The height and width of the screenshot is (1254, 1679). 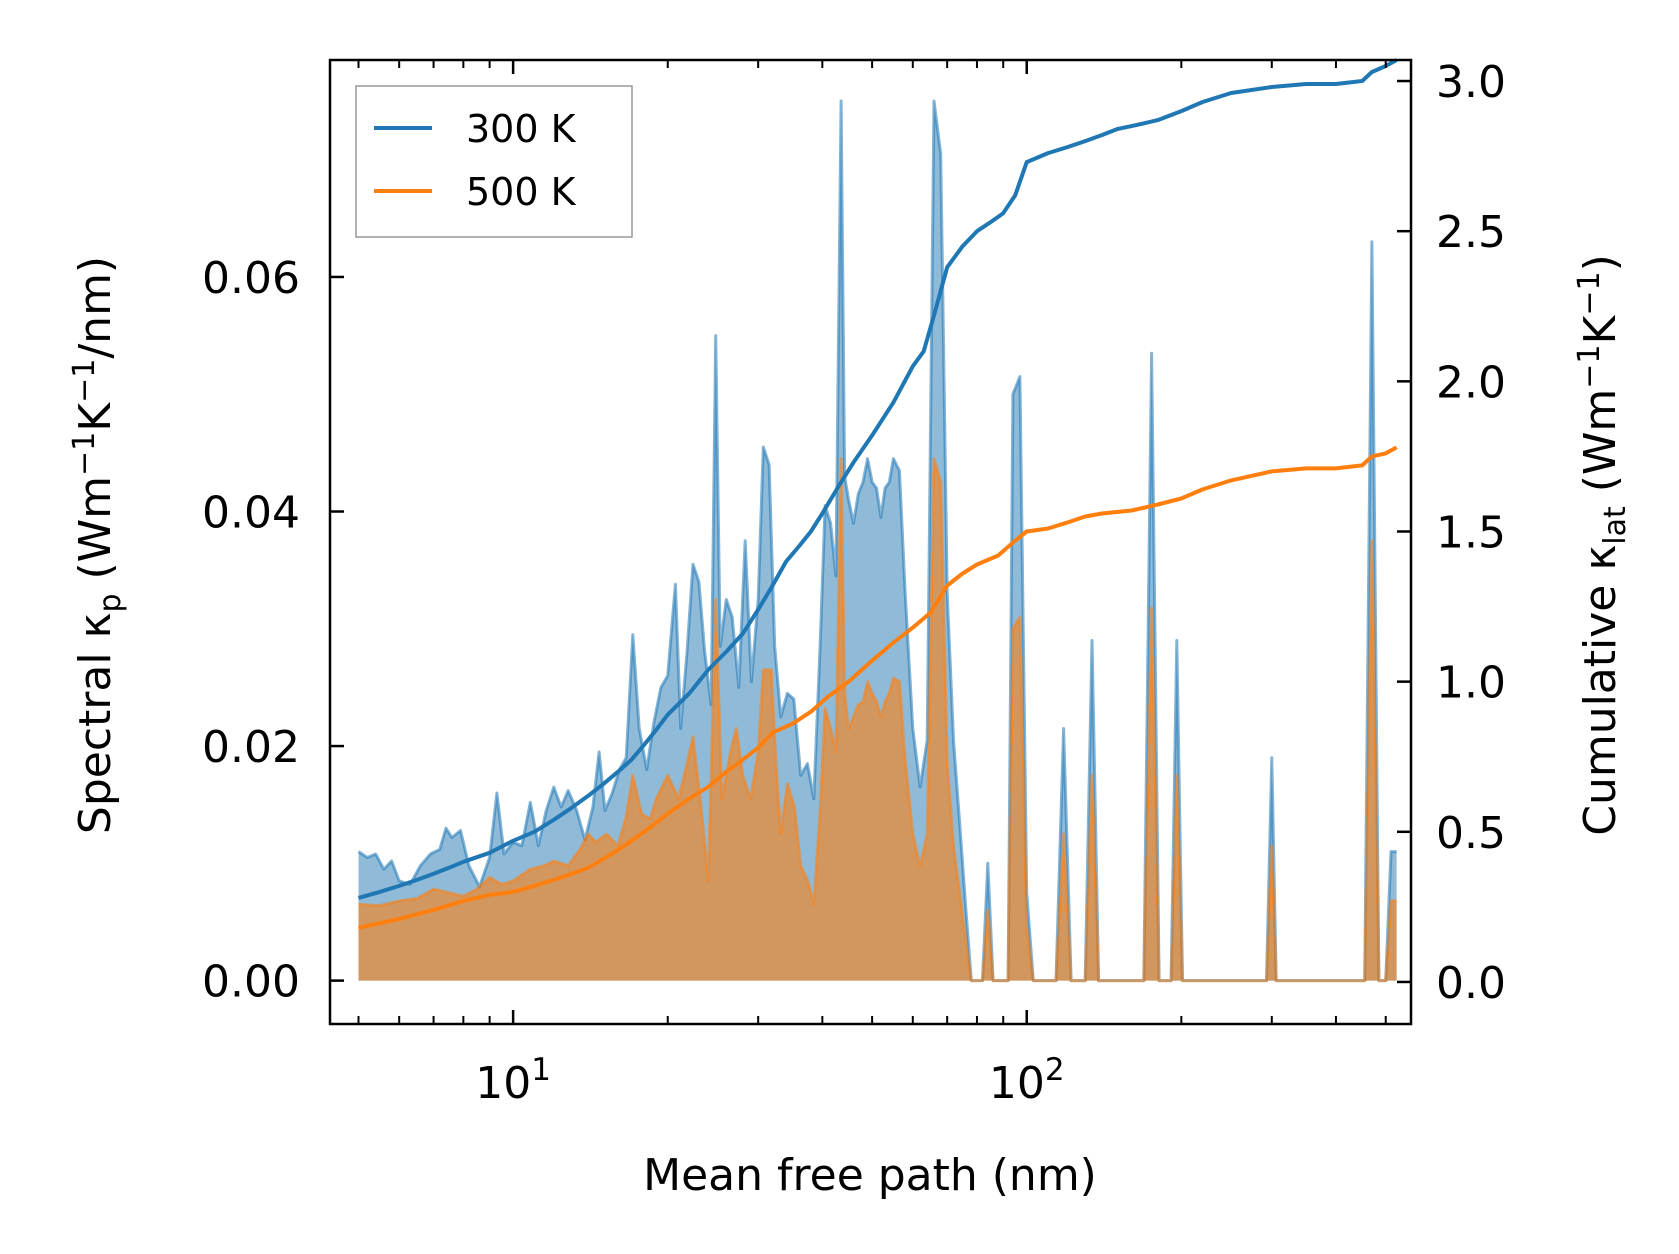 I want to click on y-right-tick-label: 1.0, so click(x=1471, y=683).